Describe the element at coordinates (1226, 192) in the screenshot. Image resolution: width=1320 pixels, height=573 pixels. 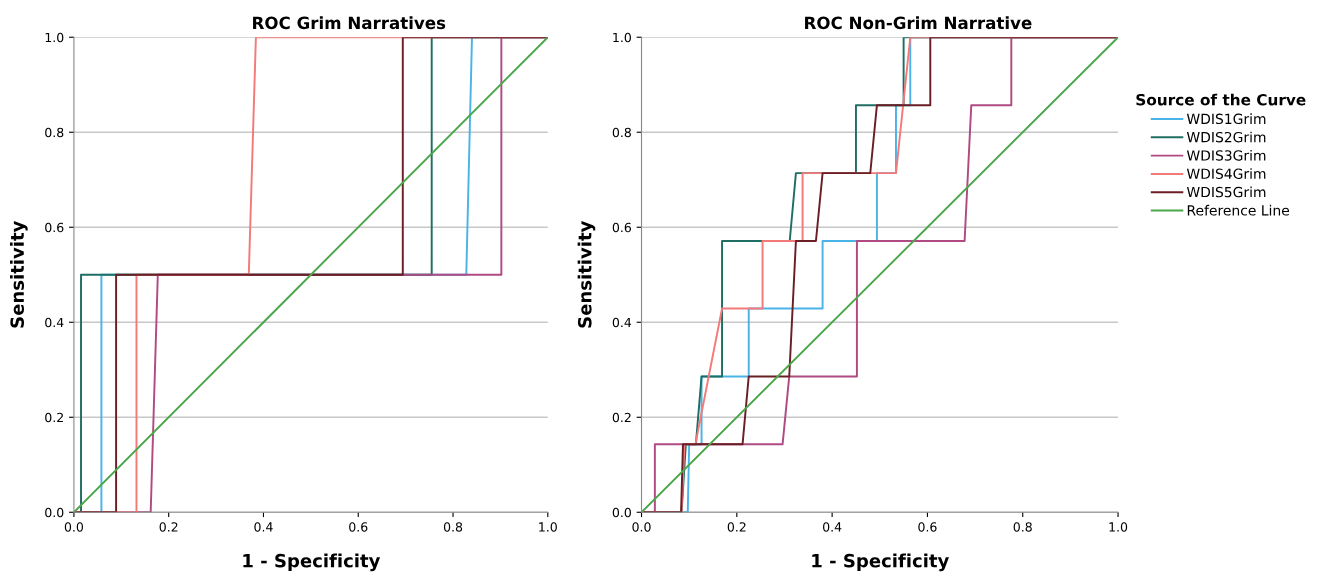
I see `legend-label: WDIS5Grim` at that location.